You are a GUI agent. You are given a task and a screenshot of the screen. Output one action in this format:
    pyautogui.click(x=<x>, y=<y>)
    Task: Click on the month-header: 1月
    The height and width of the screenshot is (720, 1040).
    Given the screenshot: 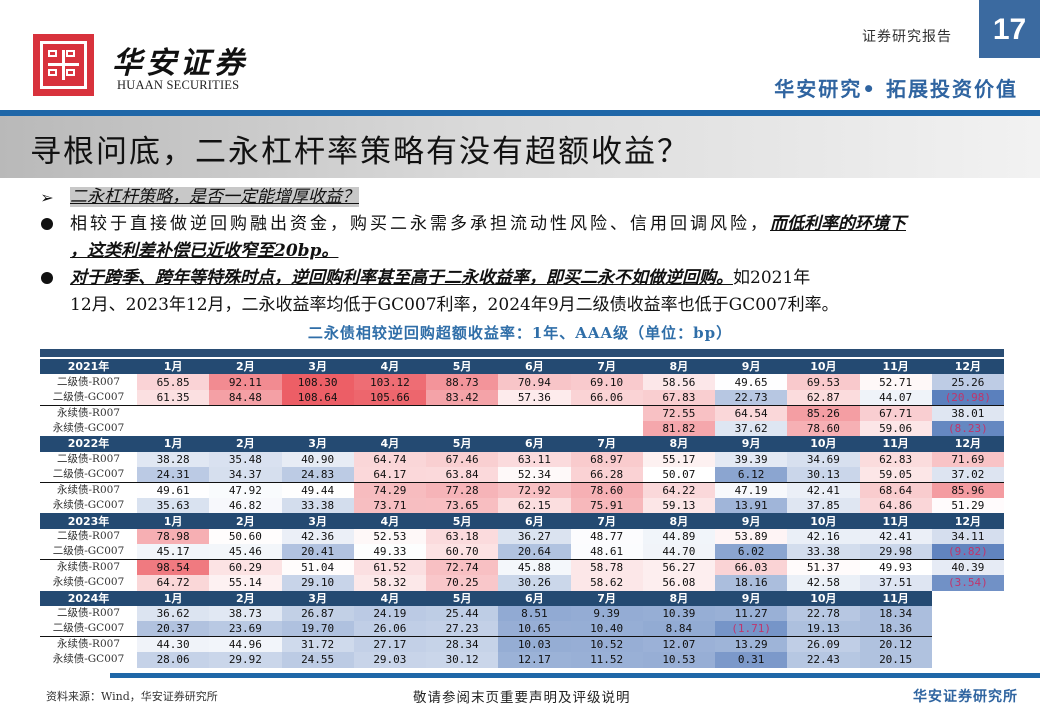 What is the action you would take?
    pyautogui.click(x=173, y=598)
    